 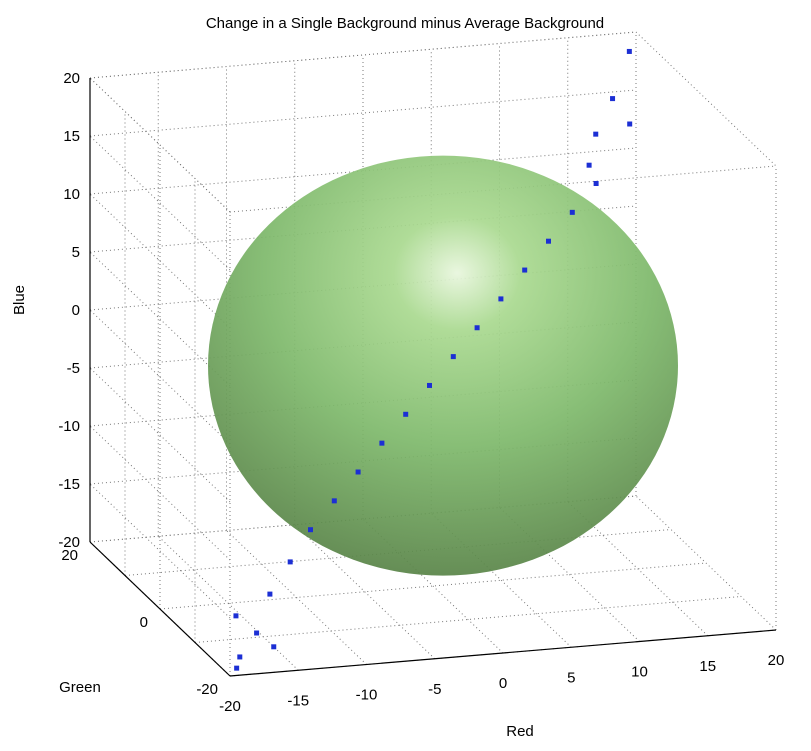 What do you see at coordinates (19, 300) in the screenshot?
I see `z-axis-label: Blue` at bounding box center [19, 300].